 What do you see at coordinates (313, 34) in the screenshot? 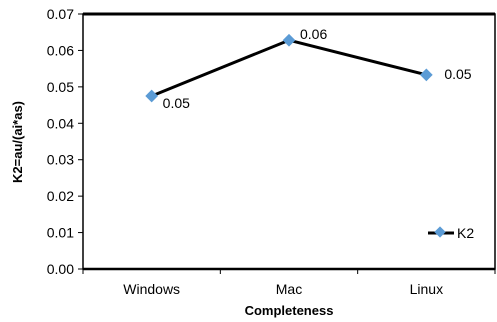
I see `data-label: 0.06` at bounding box center [313, 34].